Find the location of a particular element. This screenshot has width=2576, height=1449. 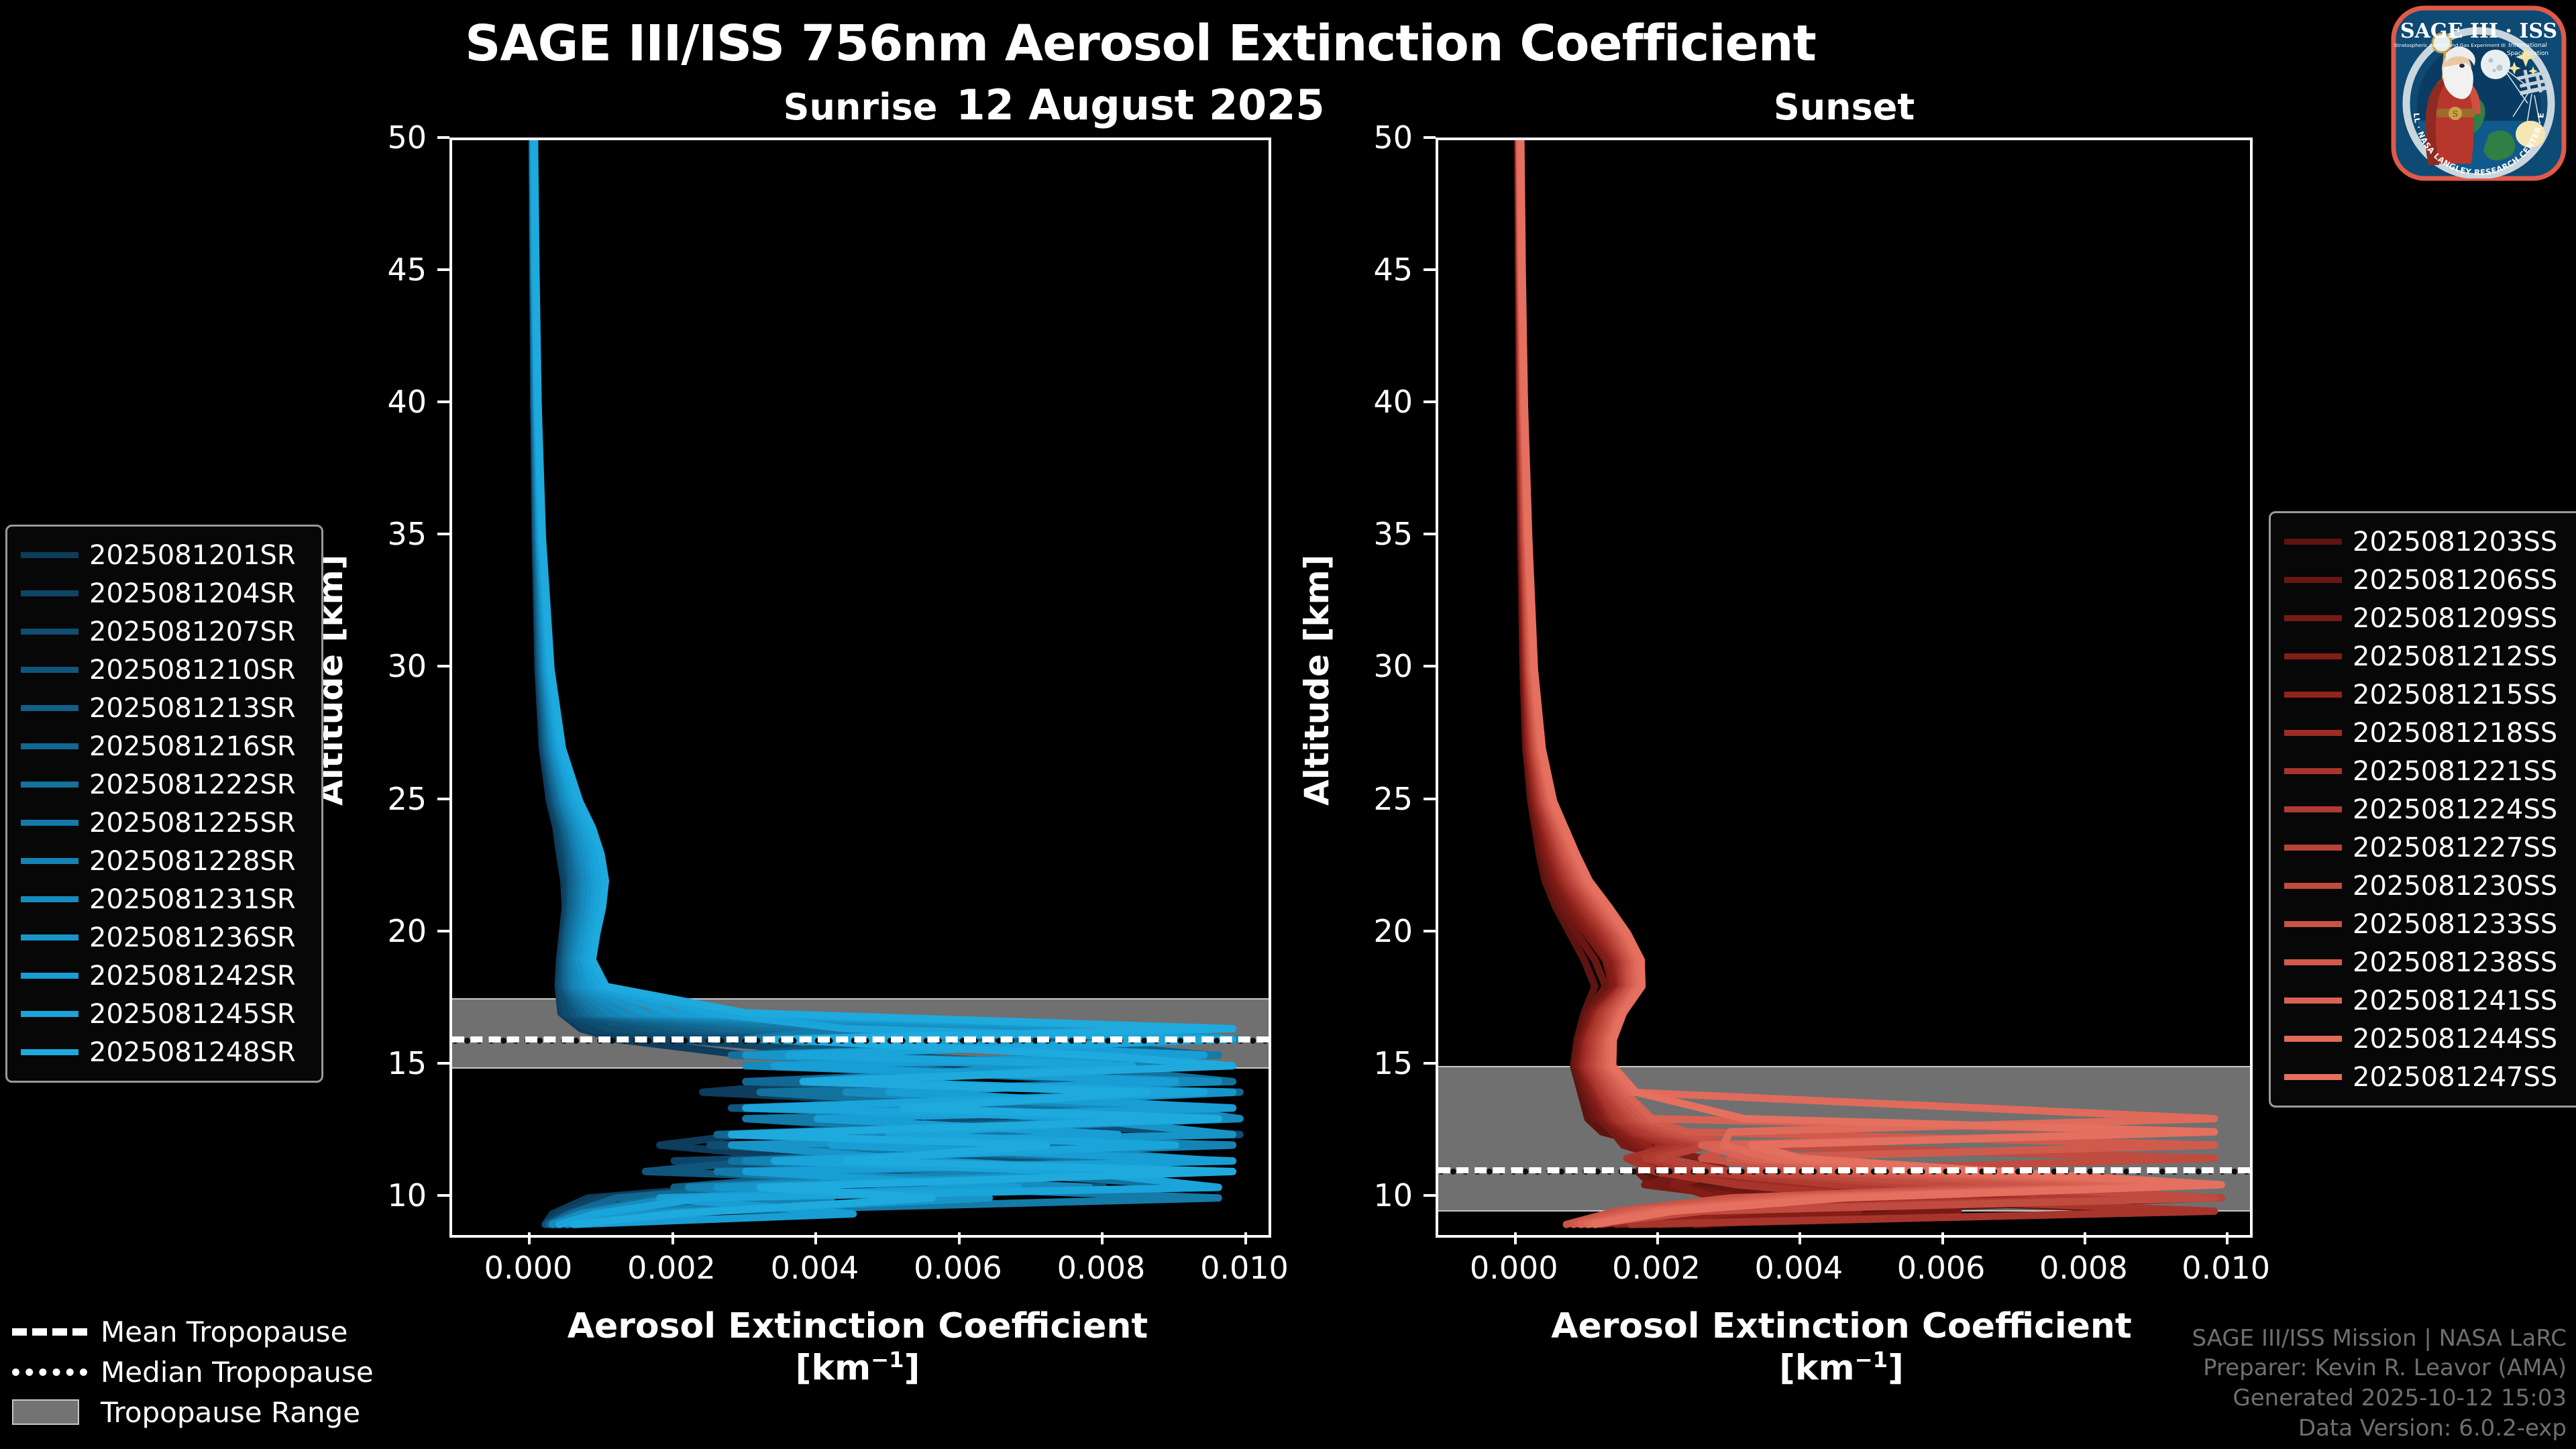

profile-line is located at coordinates (1688, 684).